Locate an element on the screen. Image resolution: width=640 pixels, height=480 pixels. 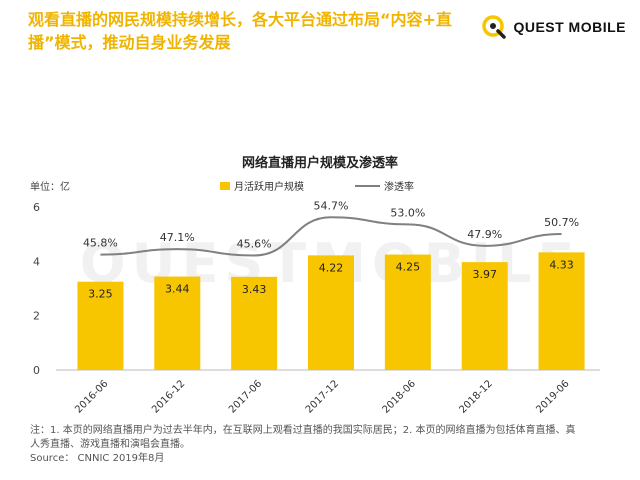
rate-label: 45.6% is located at coordinates (254, 243).